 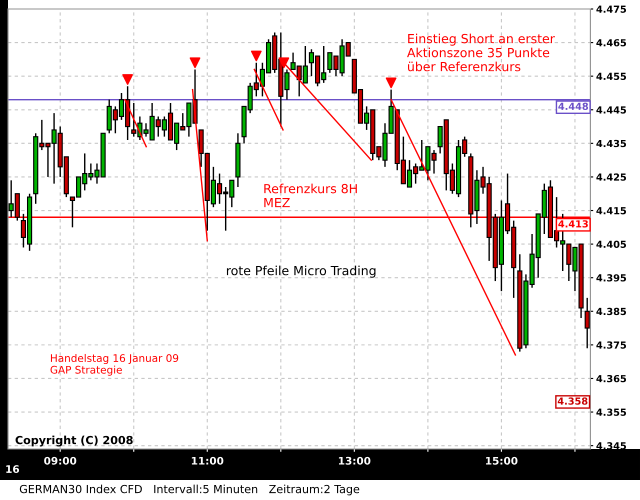 What do you see at coordinates (573, 106) in the screenshot?
I see `ref-line-label: 4.448` at bounding box center [573, 106].